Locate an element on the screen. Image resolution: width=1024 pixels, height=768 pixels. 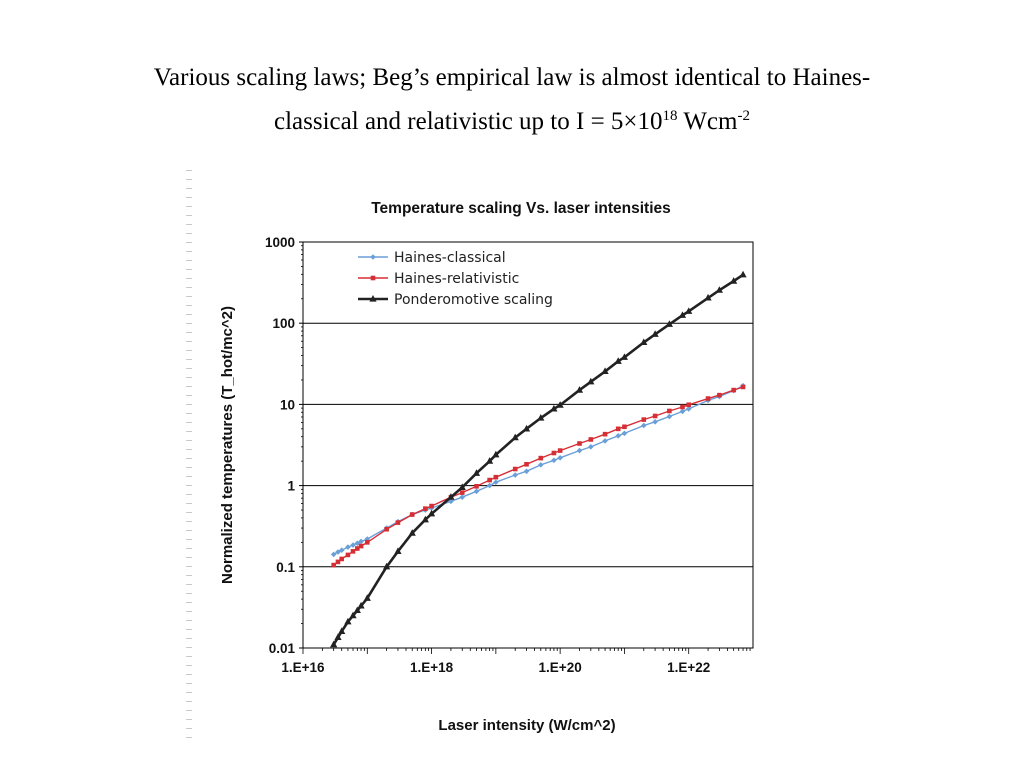
y-tick-label: 1 is located at coordinates (291, 486).